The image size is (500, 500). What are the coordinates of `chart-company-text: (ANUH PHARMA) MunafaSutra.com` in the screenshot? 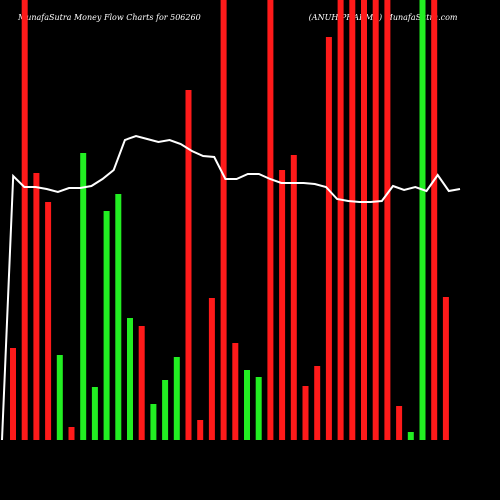 It's located at (383, 17).